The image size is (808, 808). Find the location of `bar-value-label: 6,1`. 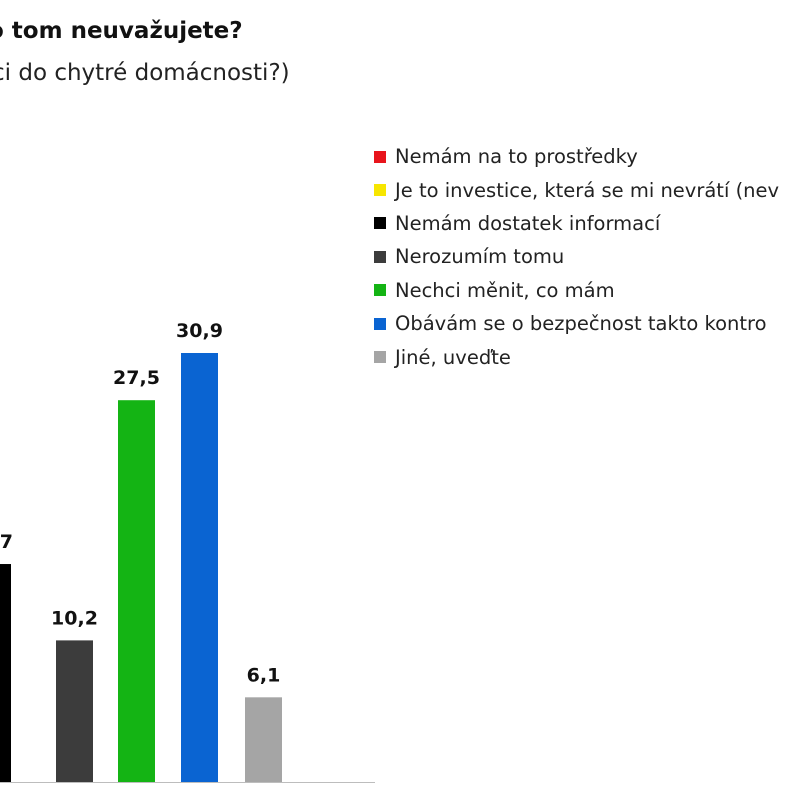

bar-value-label: 6,1 is located at coordinates (264, 675).